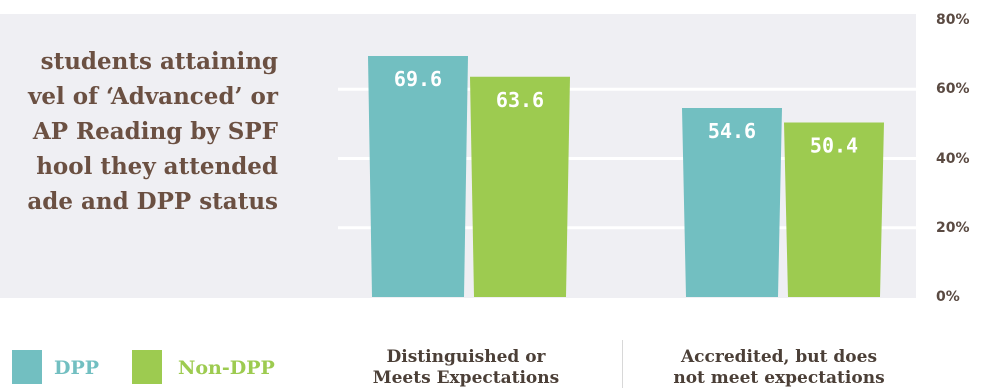 The height and width of the screenshot is (389, 984). Describe the element at coordinates (157, 166) in the screenshot. I see `title-line-4: hool they attended` at that location.